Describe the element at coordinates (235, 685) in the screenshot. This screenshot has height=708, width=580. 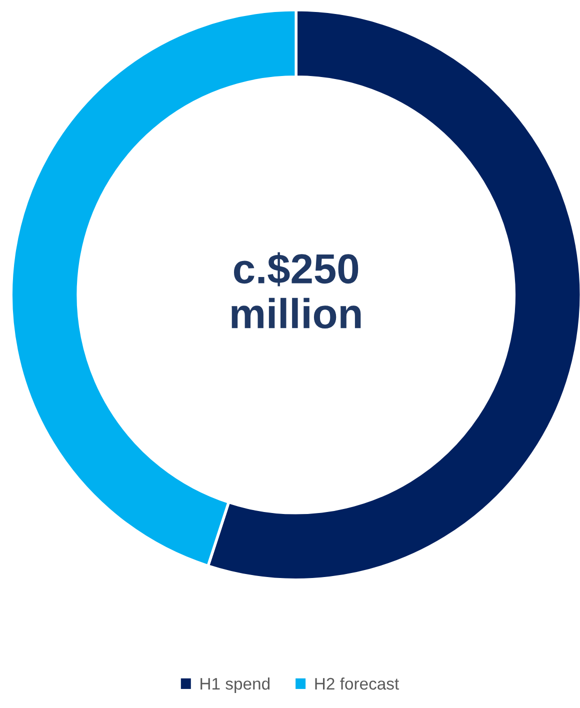
I see `legend-label: H1 spend` at that location.